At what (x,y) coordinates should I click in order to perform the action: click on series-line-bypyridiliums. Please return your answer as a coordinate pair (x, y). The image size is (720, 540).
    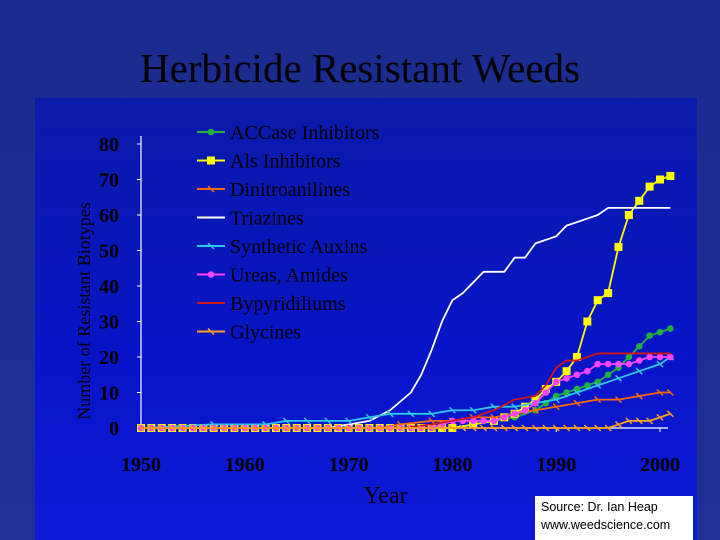
    Looking at the image, I should click on (406, 390).